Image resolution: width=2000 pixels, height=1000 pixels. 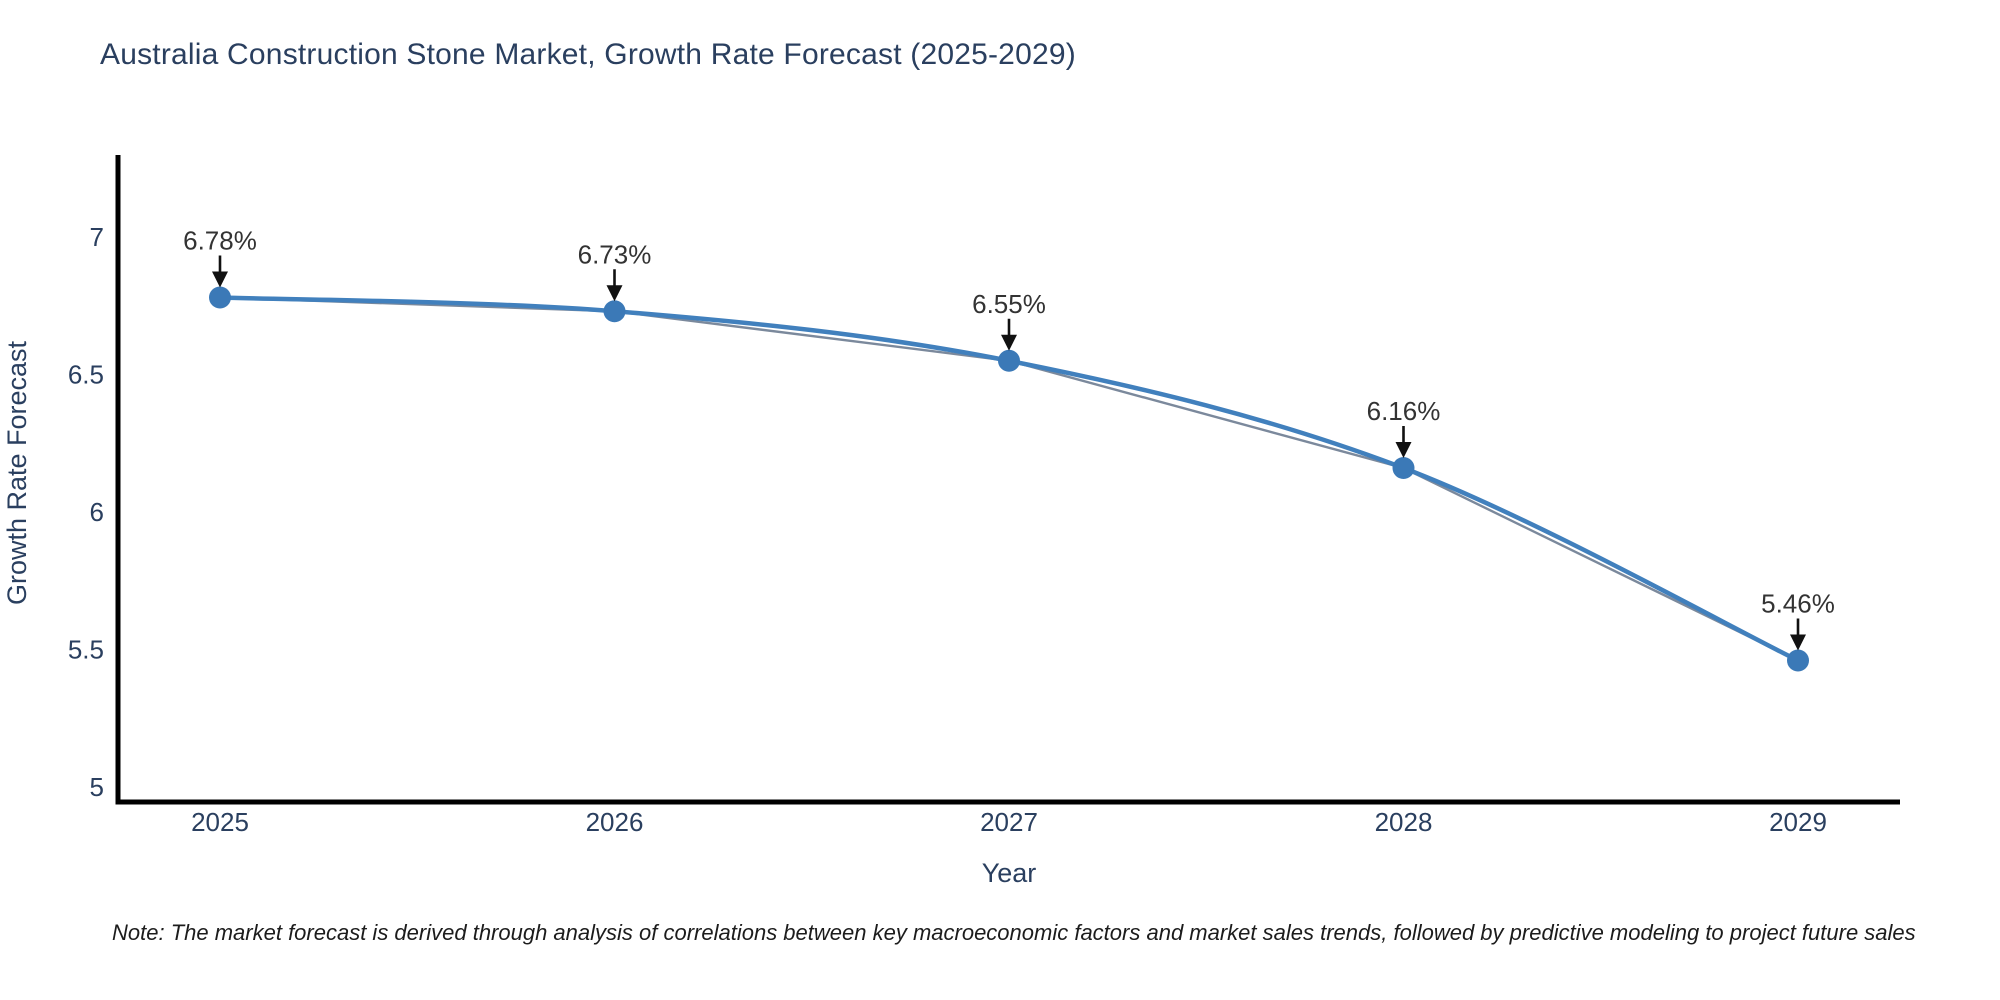 I want to click on x-tick-label: 2027, so click(x=1009, y=822).